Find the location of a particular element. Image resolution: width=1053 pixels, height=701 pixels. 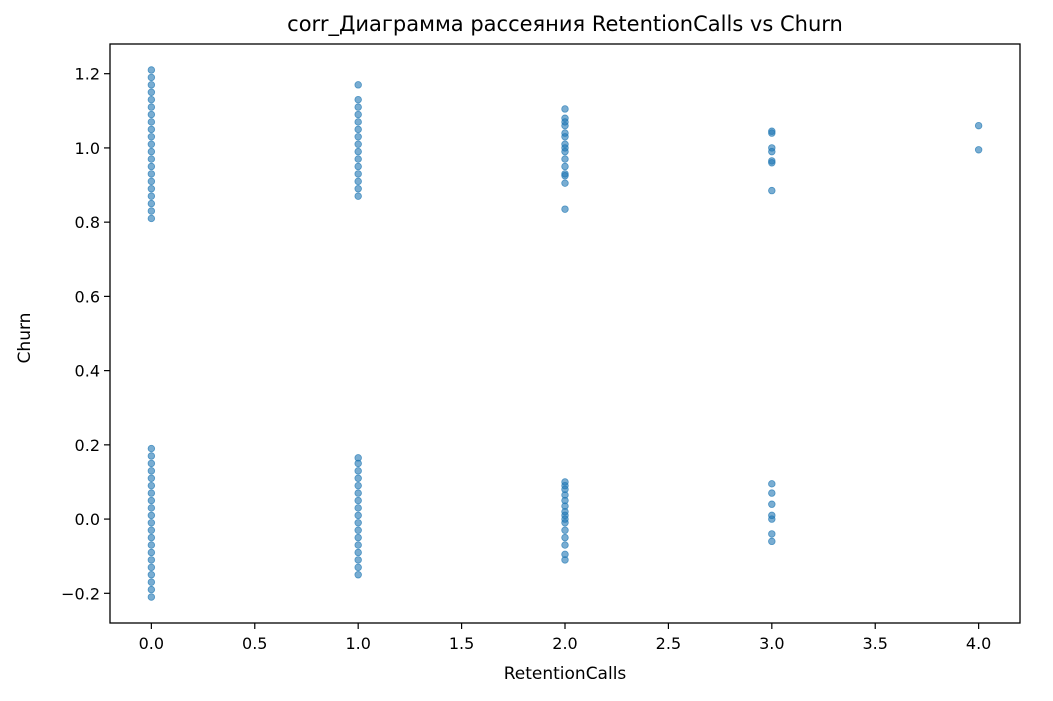

x-tick-label: 3.5 is located at coordinates (875, 643).